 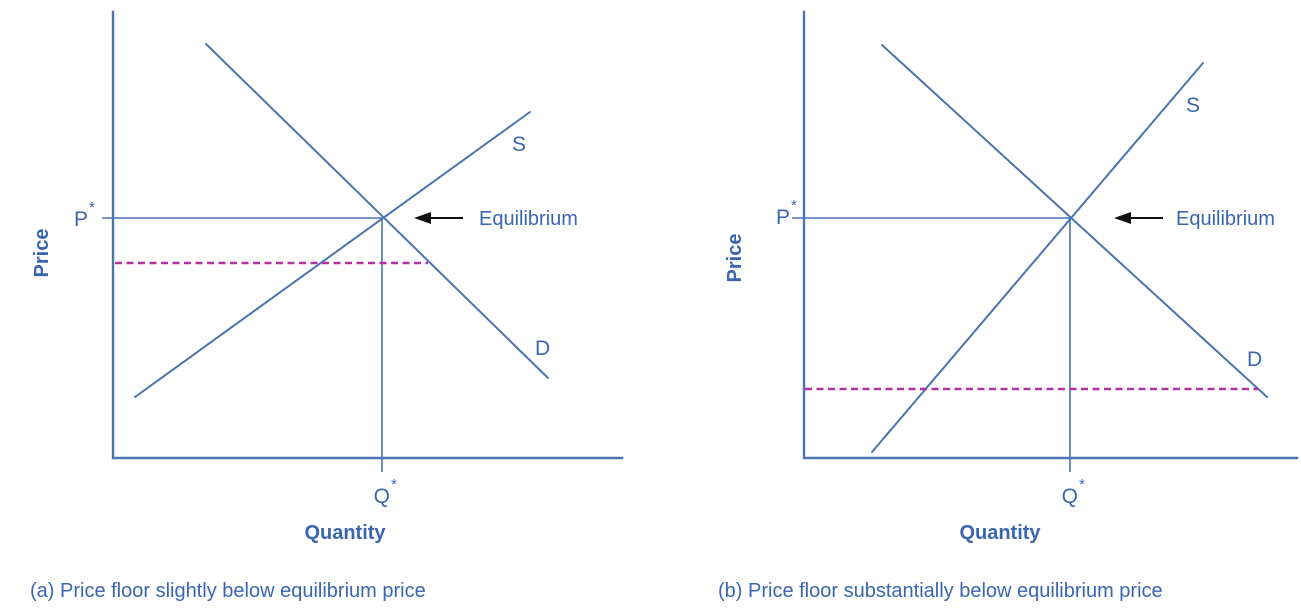 I want to click on pstar-superscript-b: *, so click(x=794, y=205).